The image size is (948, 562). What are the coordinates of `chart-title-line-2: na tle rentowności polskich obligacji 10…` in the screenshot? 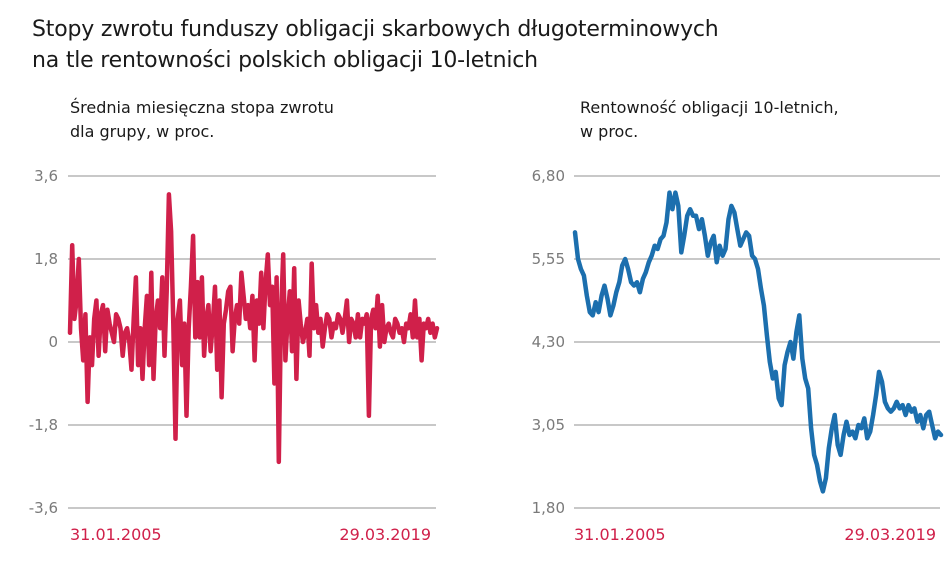 It's located at (285, 60).